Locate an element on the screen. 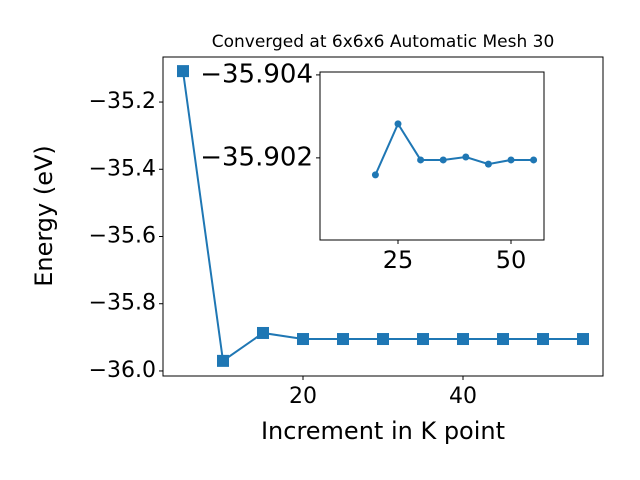  chart-title: Converged at 6x6x6 Automatic Mesh 30 is located at coordinates (383, 42).